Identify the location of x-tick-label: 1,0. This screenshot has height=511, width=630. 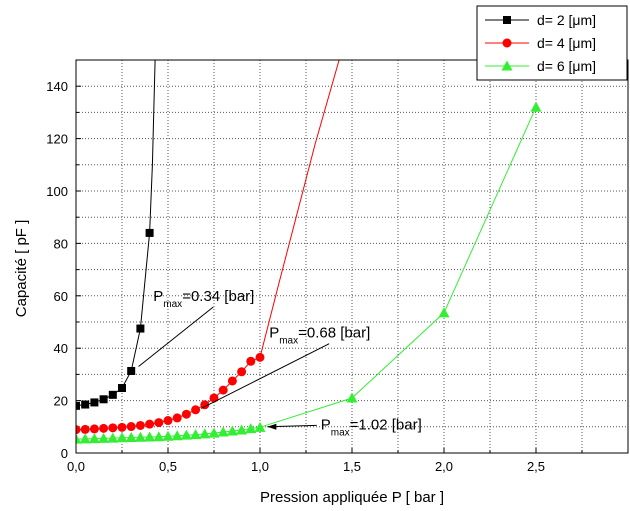
(260, 466).